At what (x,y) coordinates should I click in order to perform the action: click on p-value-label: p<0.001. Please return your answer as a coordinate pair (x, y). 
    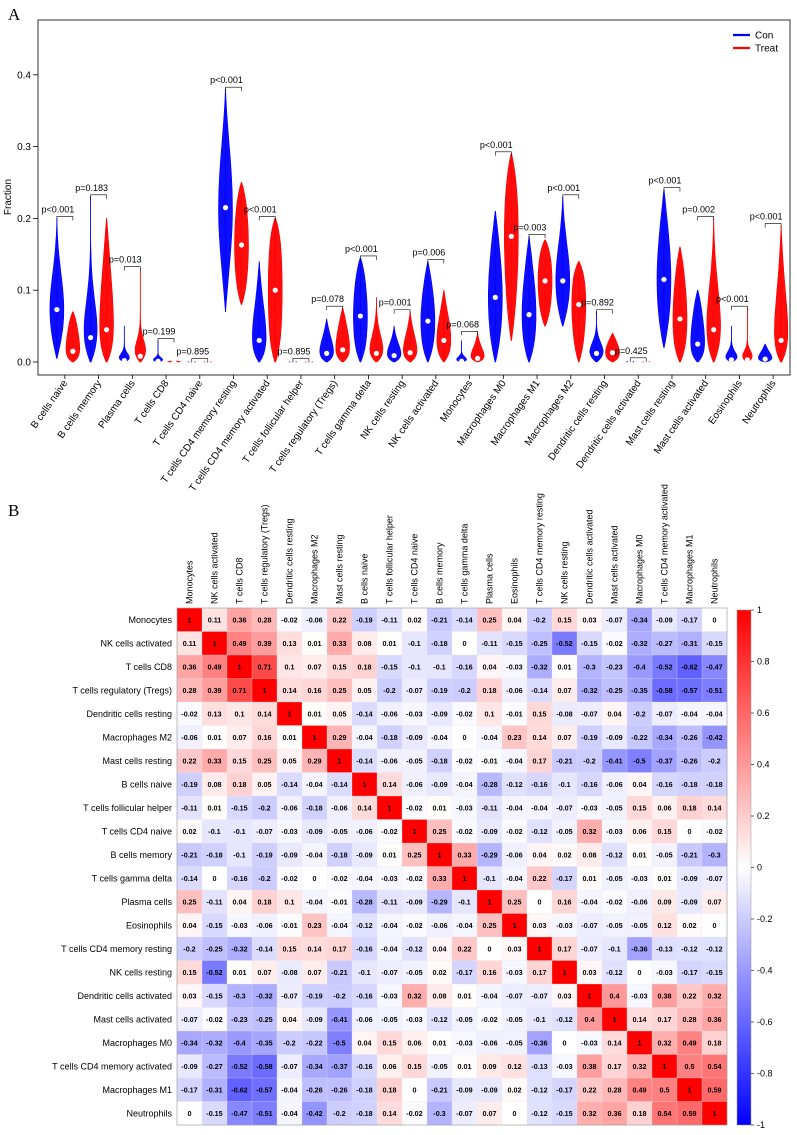
    Looking at the image, I should click on (496, 145).